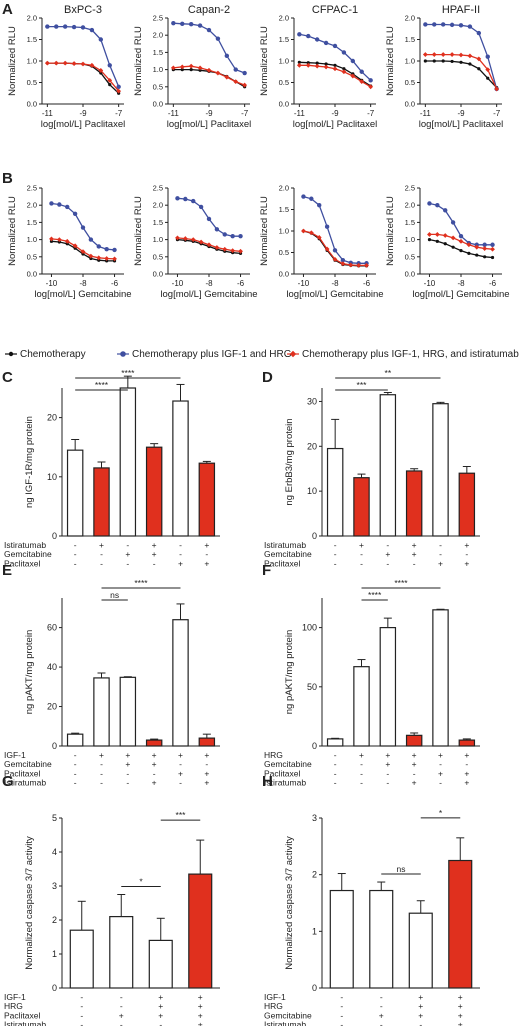 This screenshot has height=1031, width=520. Describe the element at coordinates (312, 401) in the screenshot. I see `y-tick-label: 30` at that location.